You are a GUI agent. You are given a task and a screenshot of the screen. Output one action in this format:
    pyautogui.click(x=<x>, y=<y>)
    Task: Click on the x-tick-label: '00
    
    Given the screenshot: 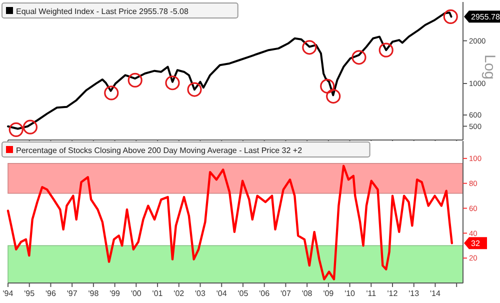 What is the action you would take?
    pyautogui.click(x=136, y=293)
    